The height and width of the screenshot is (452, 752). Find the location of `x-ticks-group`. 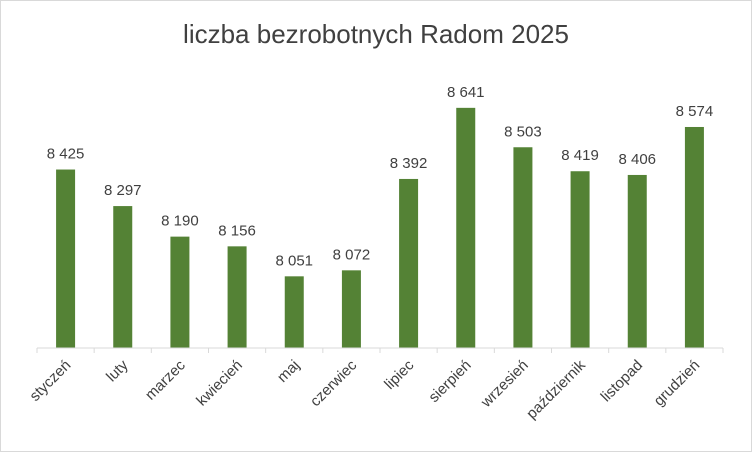

x-ticks-group is located at coordinates (380, 350).